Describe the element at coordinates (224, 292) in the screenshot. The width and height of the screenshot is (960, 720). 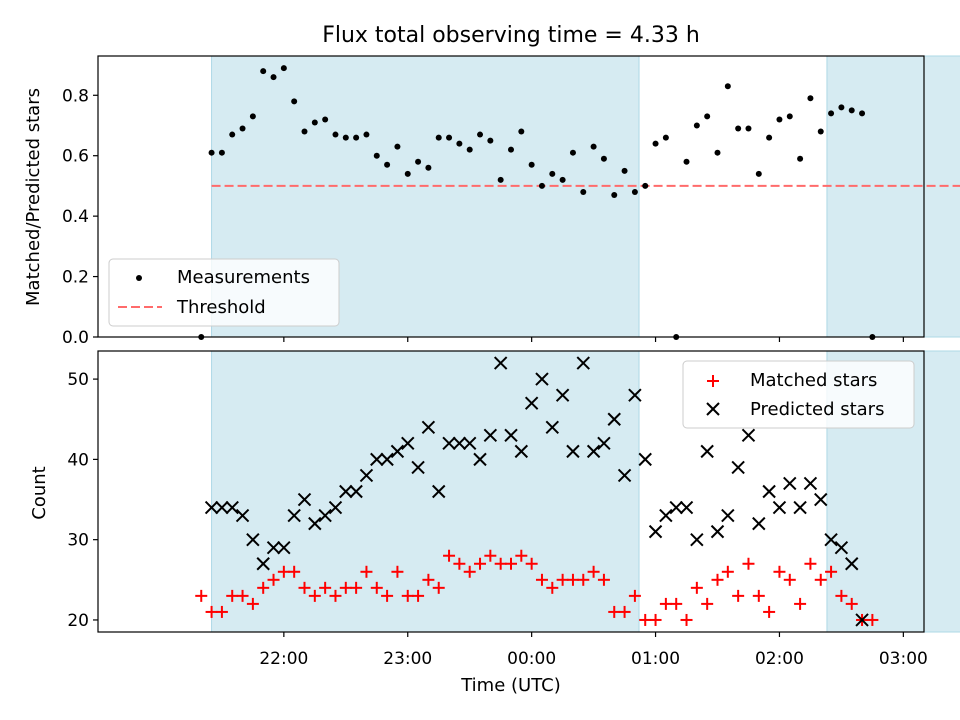
I see `top-legend: Measurements Threshold` at that location.